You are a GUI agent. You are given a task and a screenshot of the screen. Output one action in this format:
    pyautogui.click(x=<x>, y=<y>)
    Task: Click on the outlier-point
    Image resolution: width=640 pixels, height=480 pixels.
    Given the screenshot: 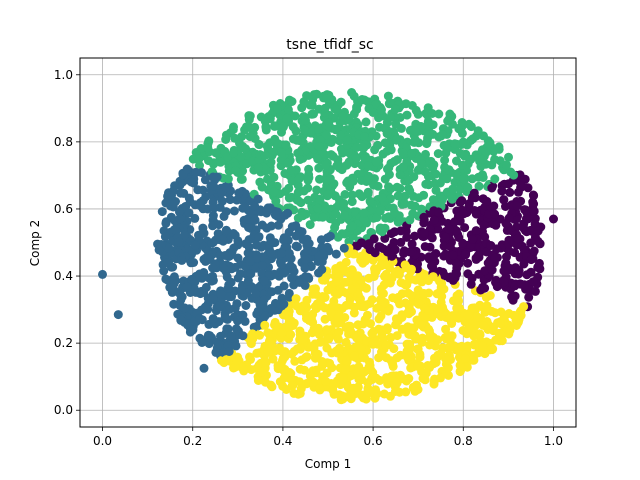 What is the action you would take?
    pyautogui.click(x=490, y=350)
    